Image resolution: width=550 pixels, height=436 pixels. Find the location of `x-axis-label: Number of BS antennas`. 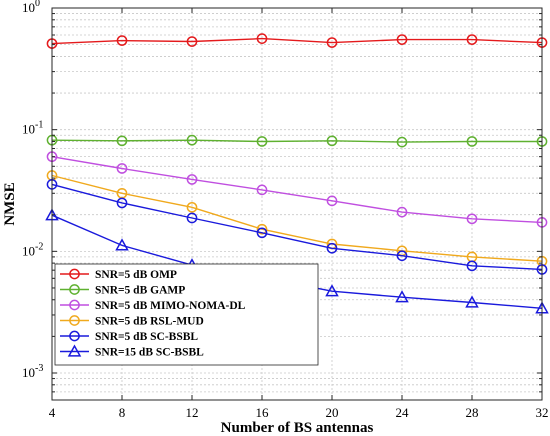

x-axis-label: Number of BS antennas is located at coordinates (297, 428).